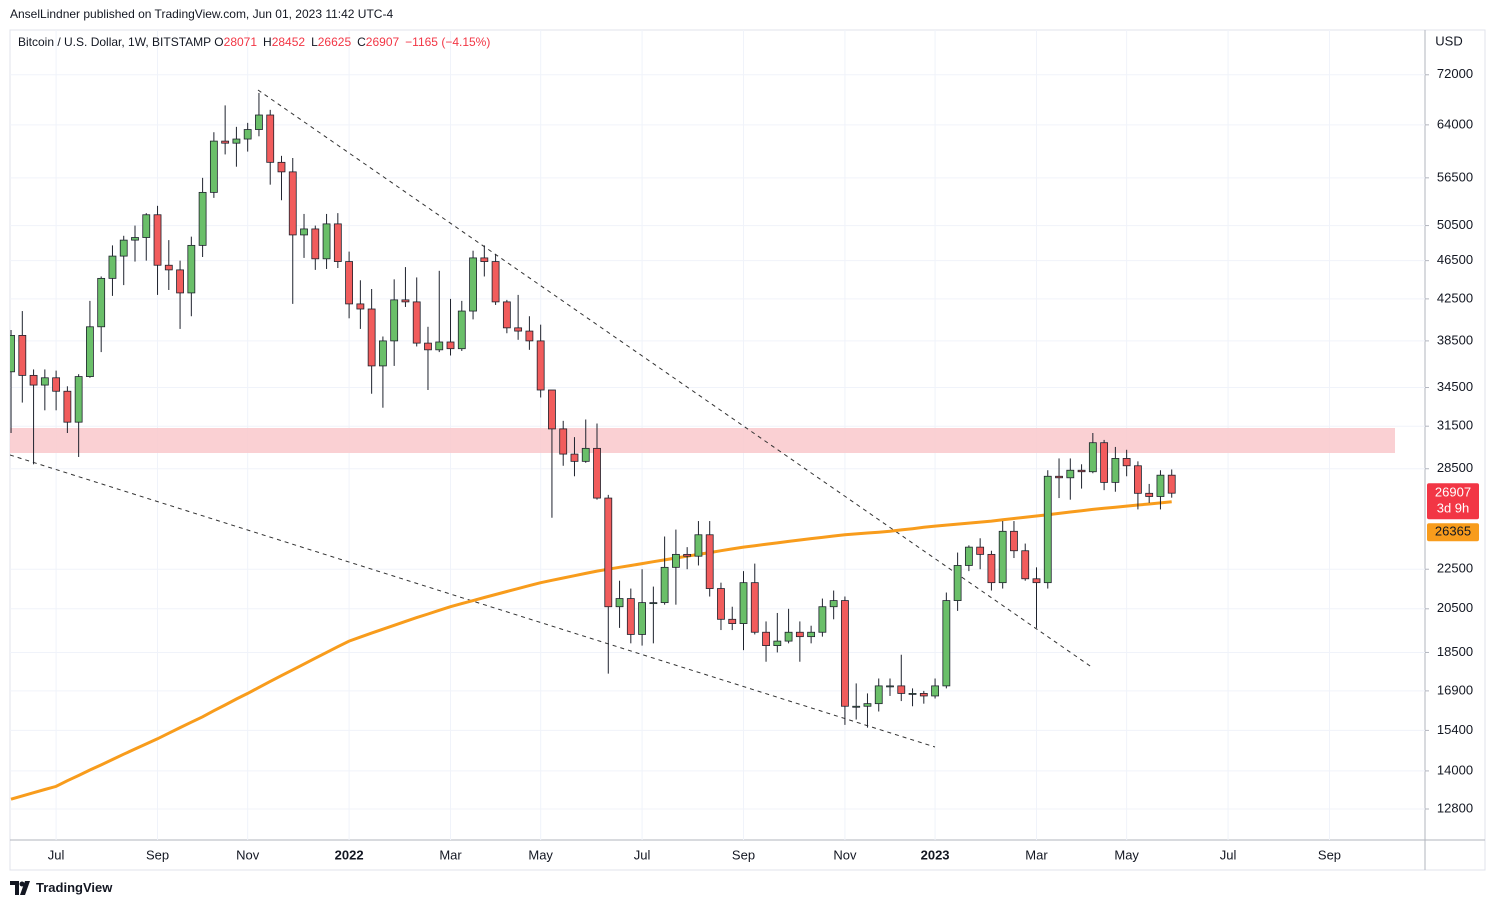  Describe the element at coordinates (1455, 123) in the screenshot. I see `y-tick-label: 64000` at that location.